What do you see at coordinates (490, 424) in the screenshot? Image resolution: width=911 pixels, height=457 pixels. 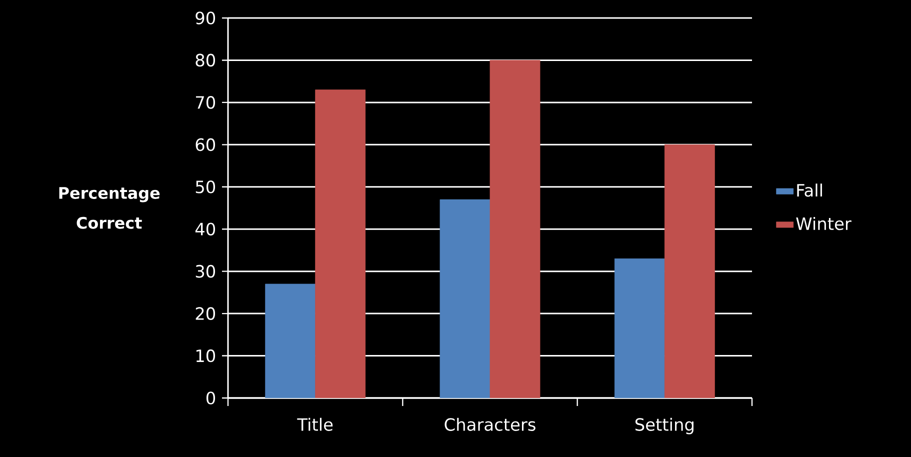 I see `x-tick-label: Characters` at bounding box center [490, 424].